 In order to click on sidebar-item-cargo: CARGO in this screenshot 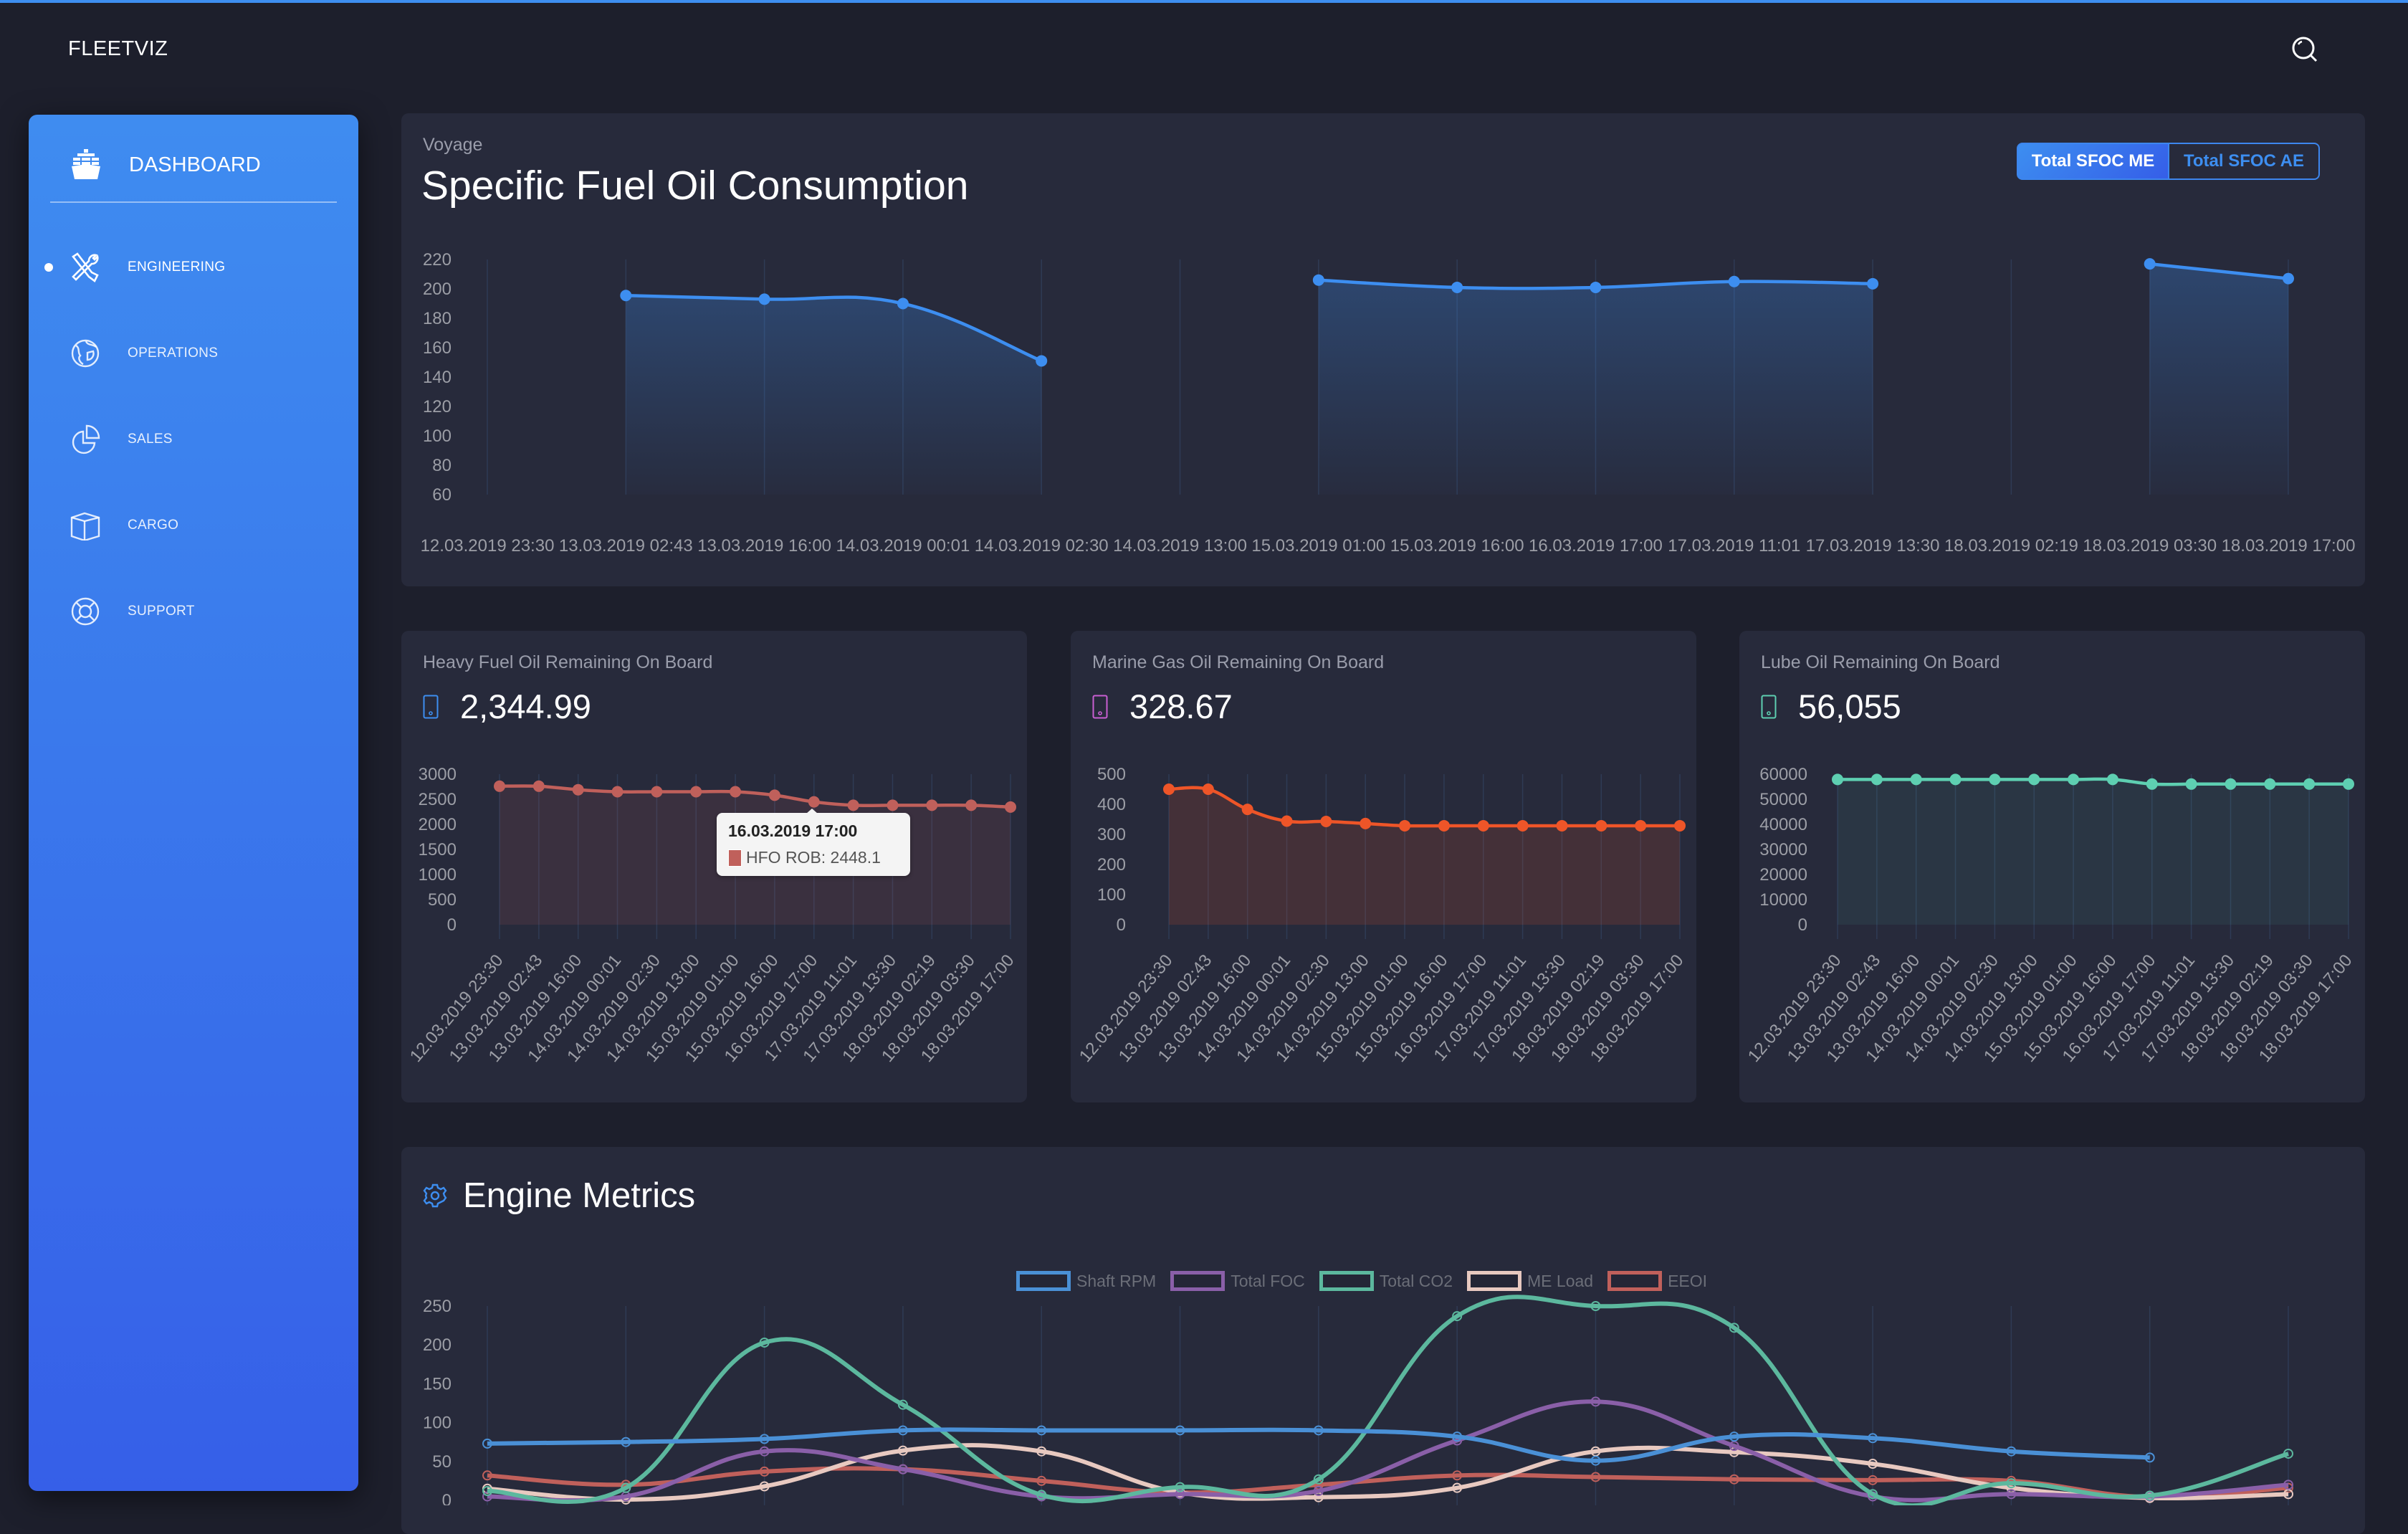, I will do `click(193, 525)`.